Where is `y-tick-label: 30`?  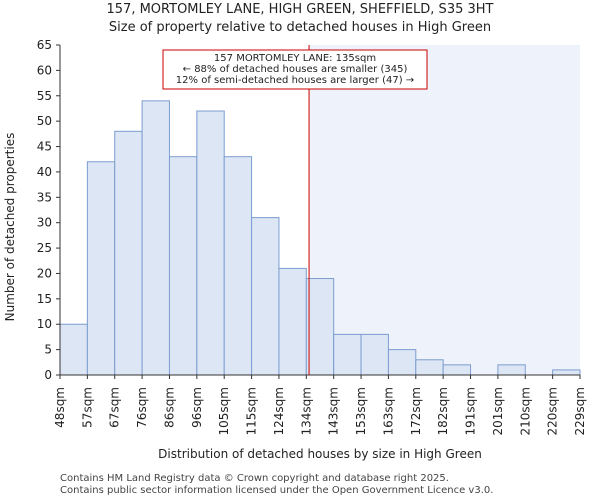
y-tick-label: 30 is located at coordinates (44, 223).